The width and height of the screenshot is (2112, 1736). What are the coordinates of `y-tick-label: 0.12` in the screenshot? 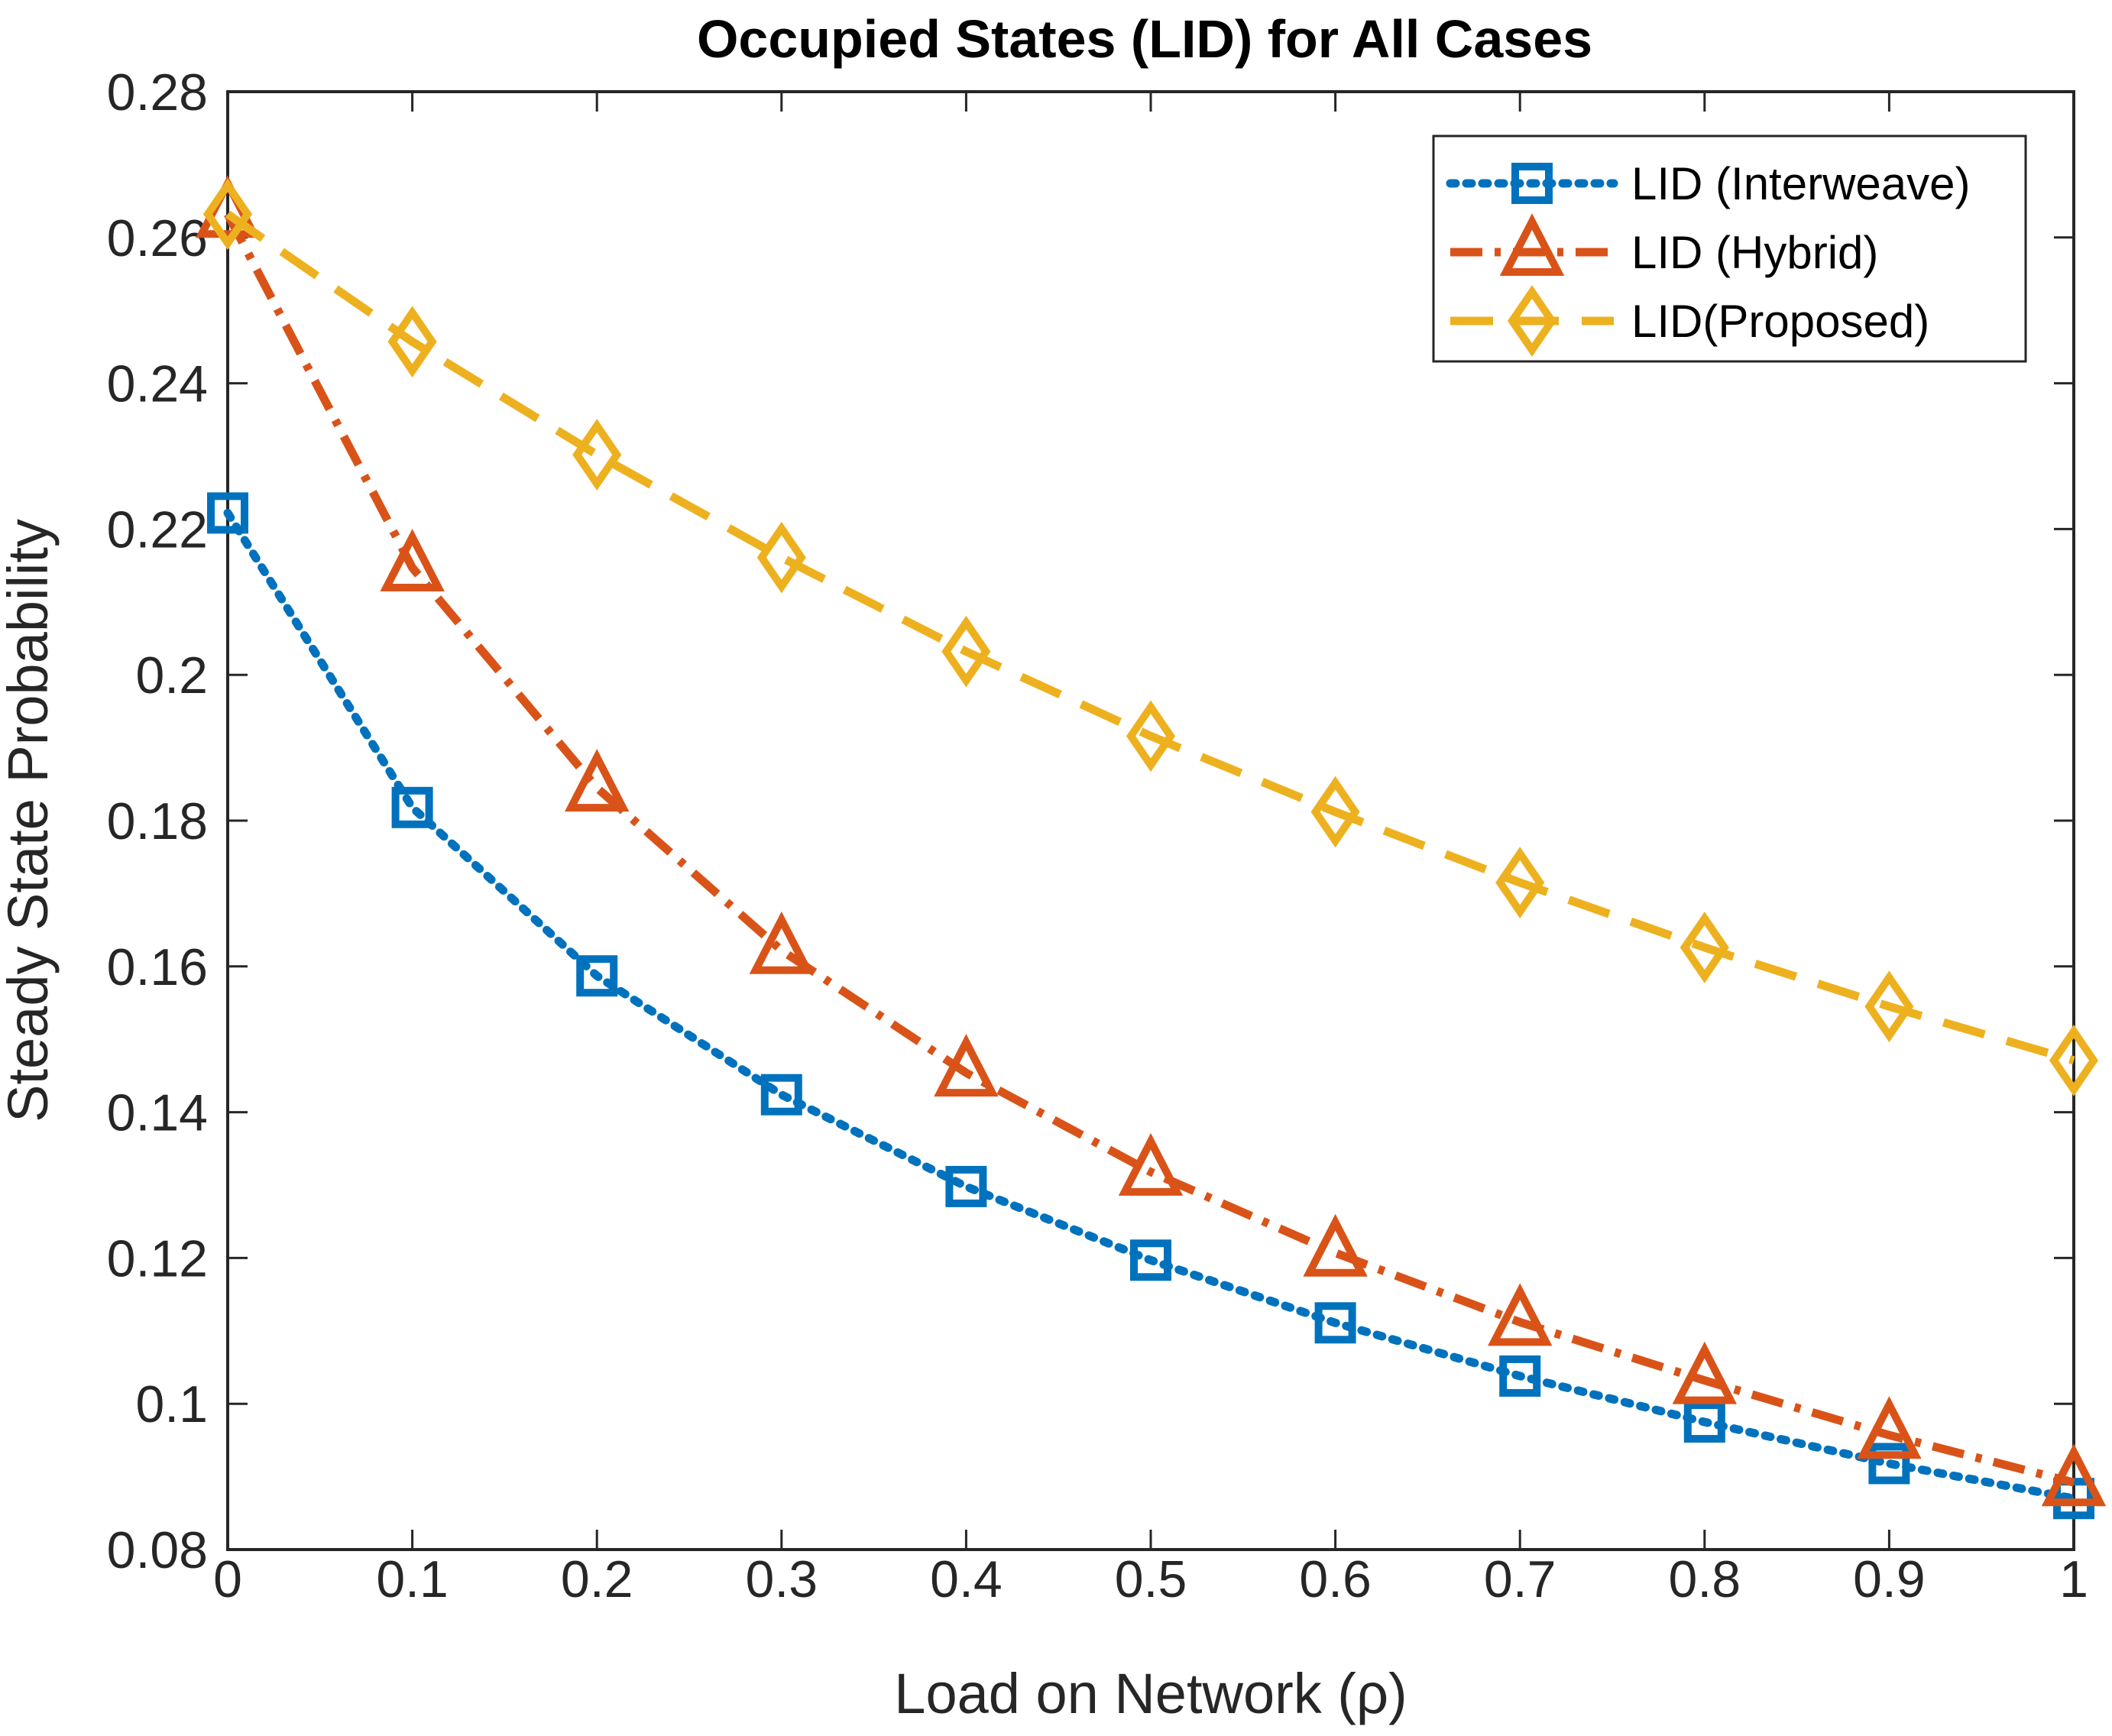 It's located at (157, 1258).